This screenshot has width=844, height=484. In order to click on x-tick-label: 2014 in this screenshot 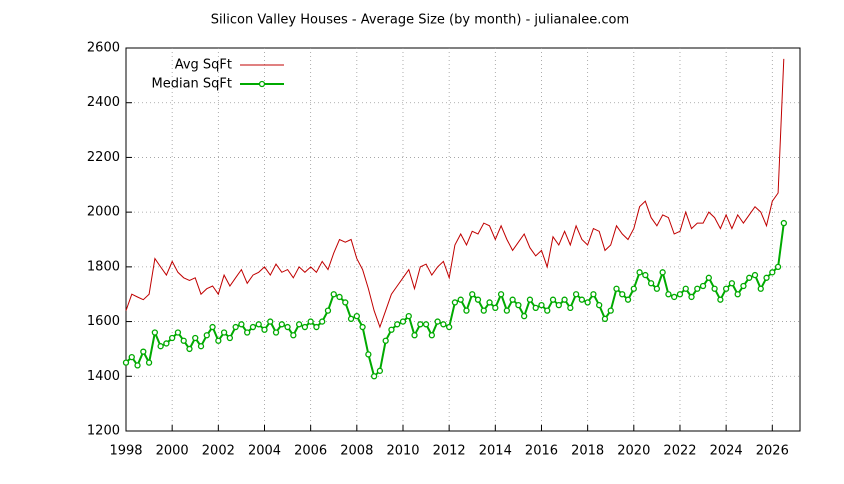, I will do `click(495, 451)`.